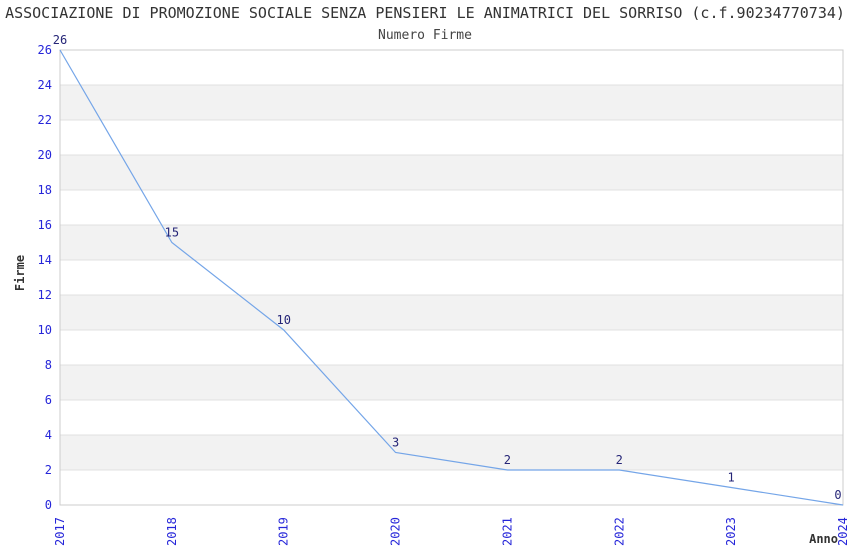 The height and width of the screenshot is (550, 850). Describe the element at coordinates (45, 330) in the screenshot. I see `y-tick-label: 10` at that location.